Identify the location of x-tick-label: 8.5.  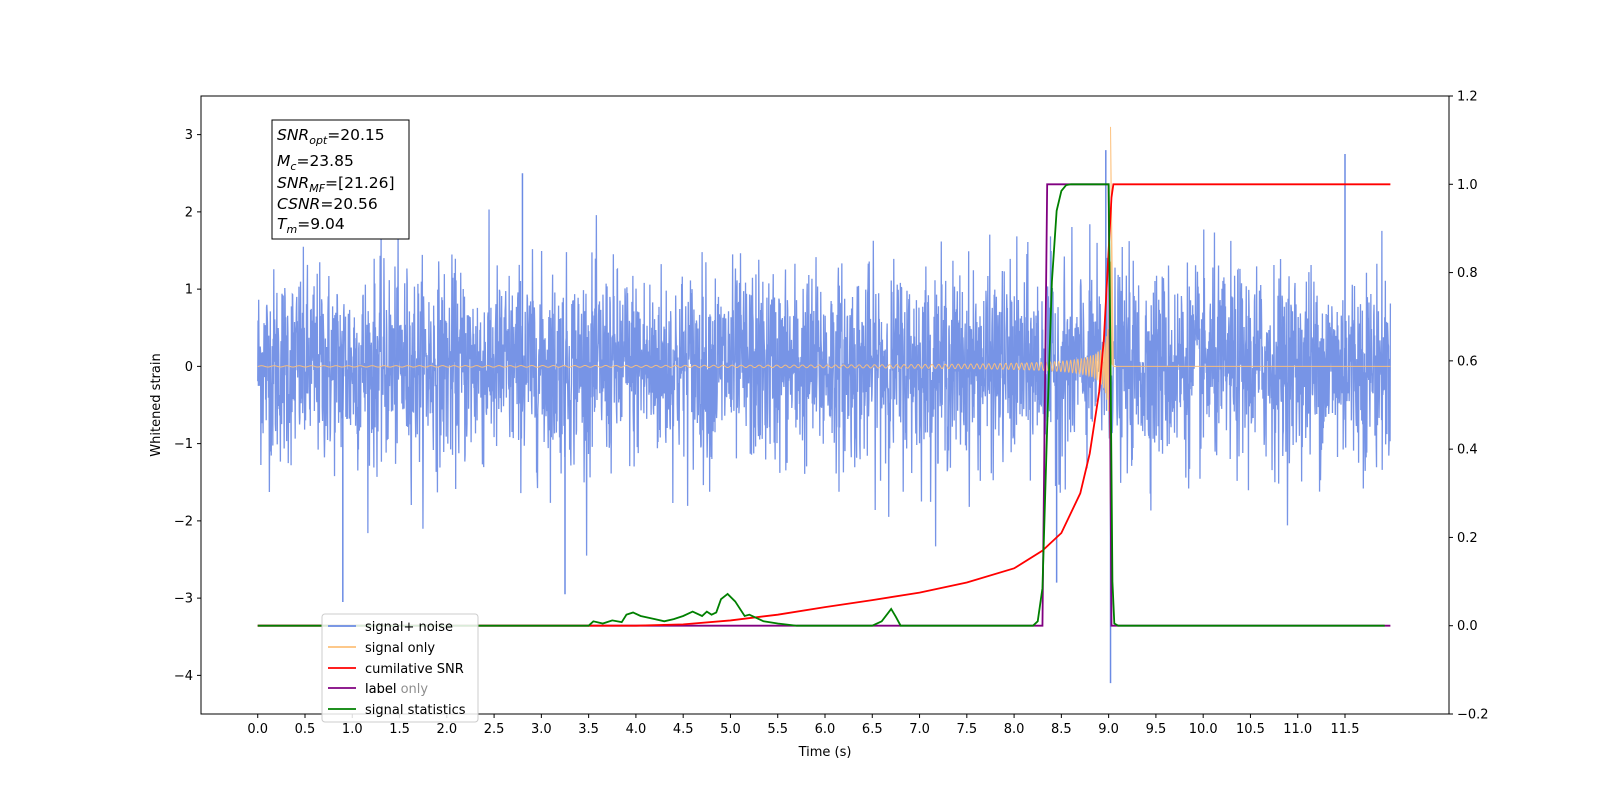
(1061, 729).